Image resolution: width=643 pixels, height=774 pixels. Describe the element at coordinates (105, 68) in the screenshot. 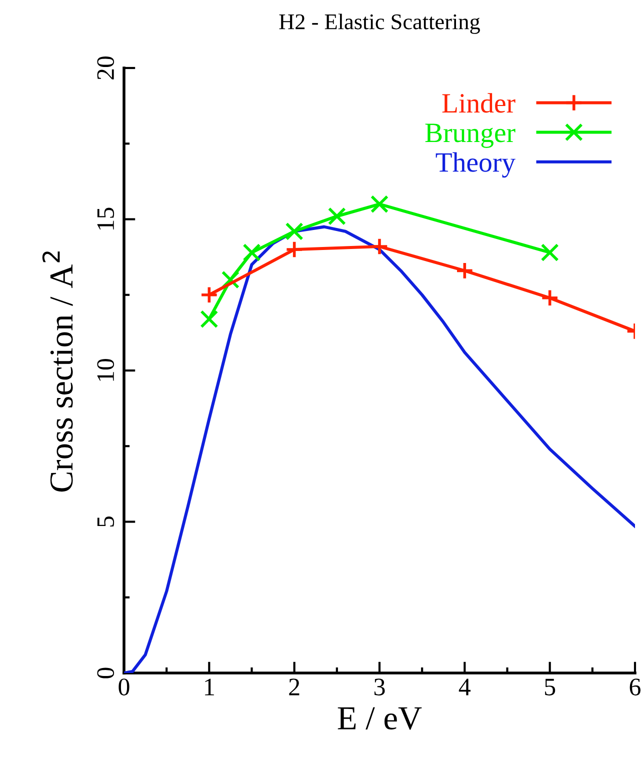

I see `y-tick-label: 20` at that location.